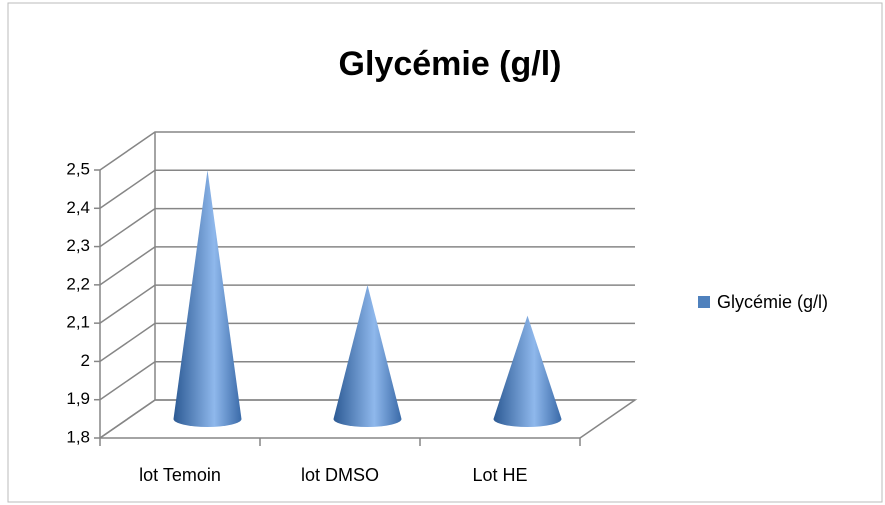  I want to click on y-tick-label: 2,4, so click(78, 207).